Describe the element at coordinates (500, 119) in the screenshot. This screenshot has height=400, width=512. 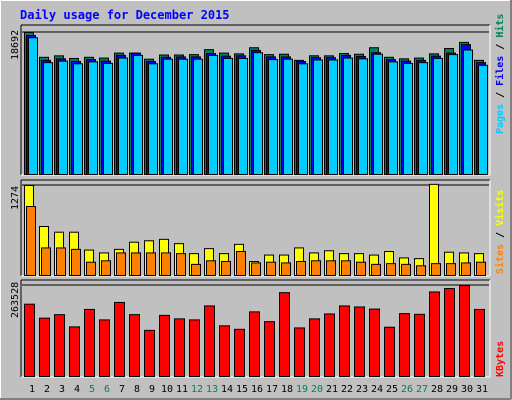
I see `ylabel-part: Pages` at that location.